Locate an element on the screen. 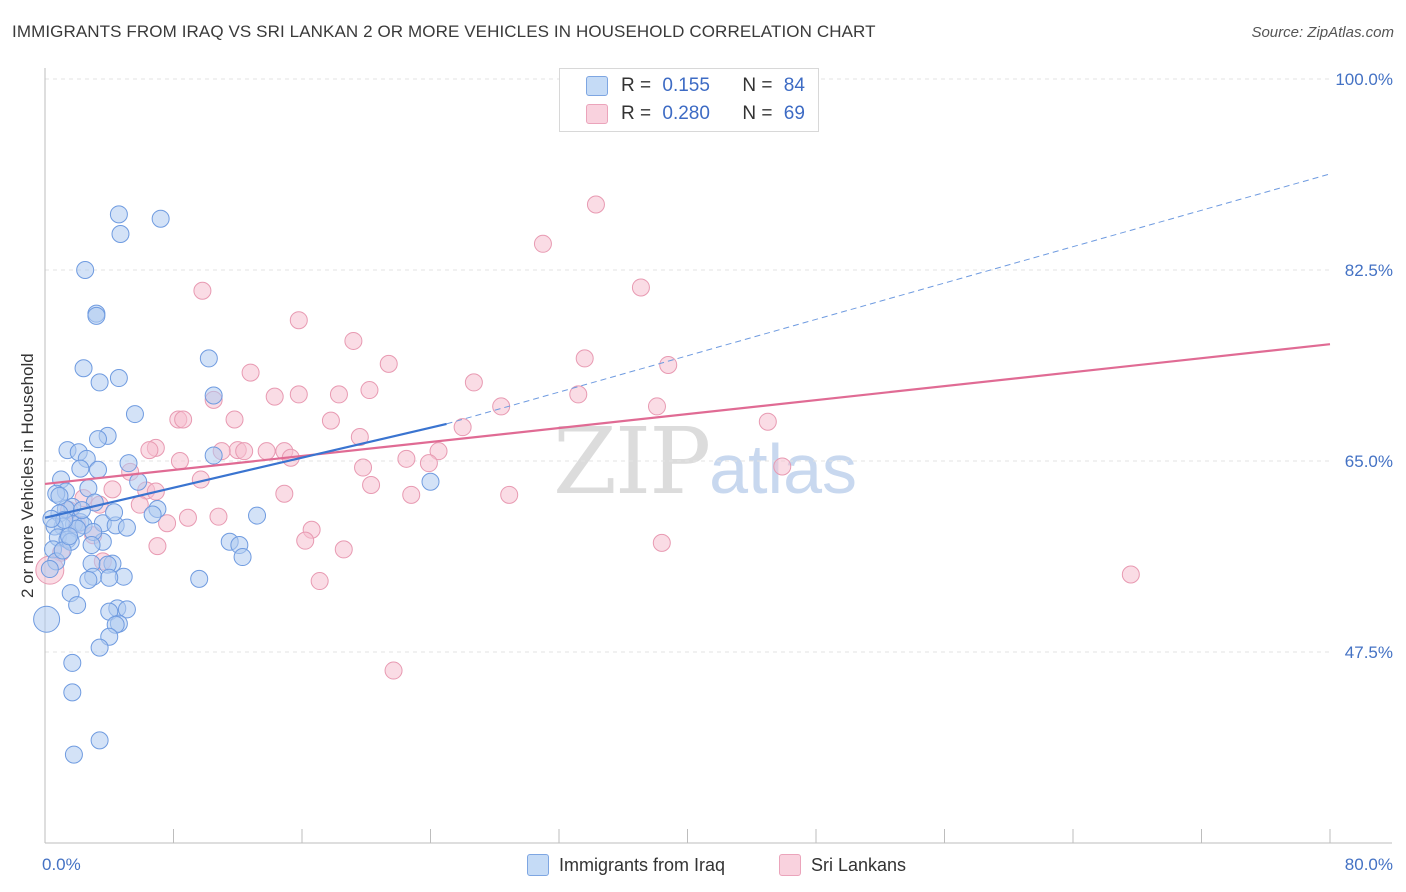 The height and width of the screenshot is (892, 1406). legend-row-sri-lankans: R = 0.280 N = 69 is located at coordinates (695, 114).